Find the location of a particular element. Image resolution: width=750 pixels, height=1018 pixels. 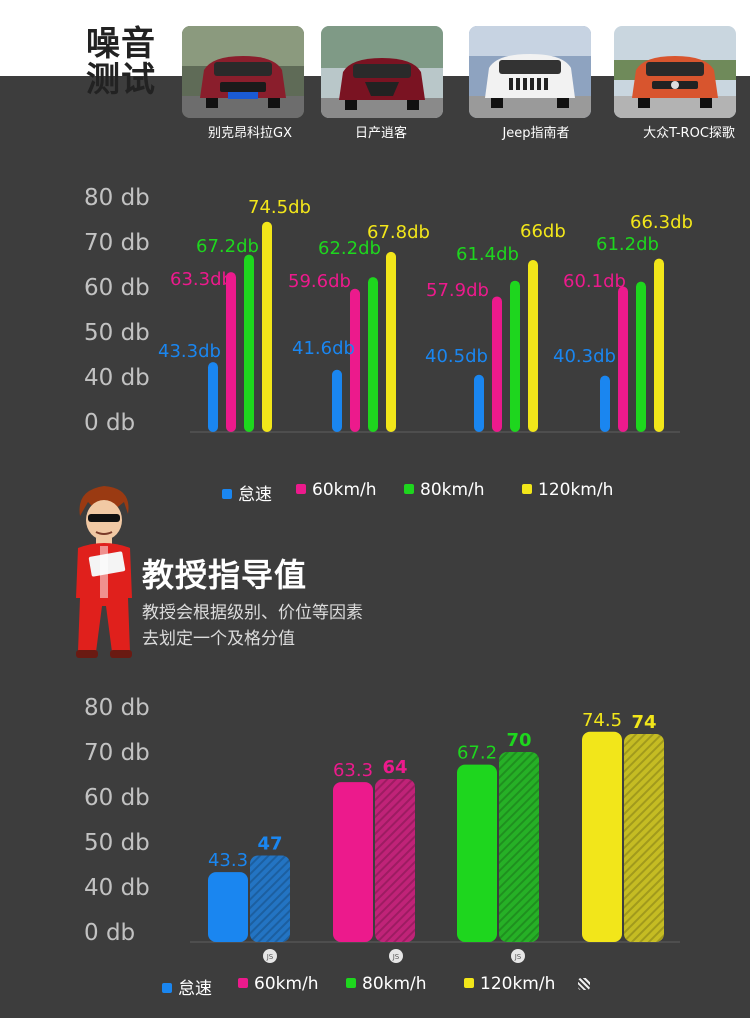

car-name-vw: 大众T-ROC探歌 is located at coordinates (689, 133).